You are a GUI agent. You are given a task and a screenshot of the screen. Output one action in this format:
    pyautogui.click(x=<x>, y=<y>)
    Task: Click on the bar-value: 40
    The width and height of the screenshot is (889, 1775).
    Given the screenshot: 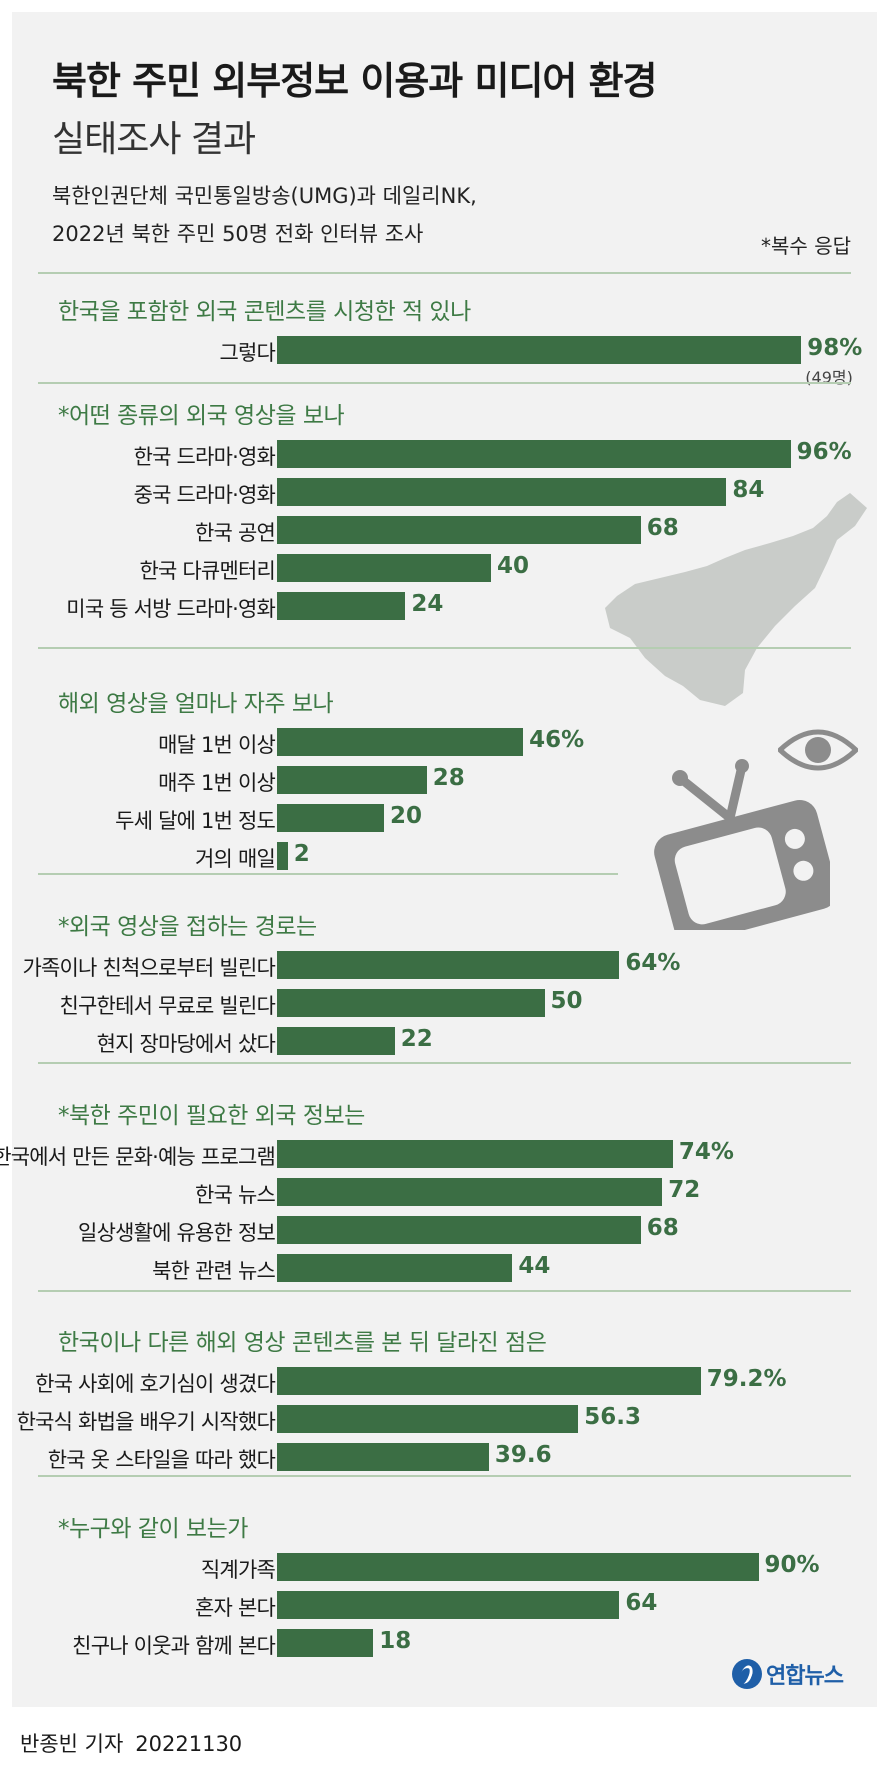 What is the action you would take?
    pyautogui.click(x=513, y=566)
    